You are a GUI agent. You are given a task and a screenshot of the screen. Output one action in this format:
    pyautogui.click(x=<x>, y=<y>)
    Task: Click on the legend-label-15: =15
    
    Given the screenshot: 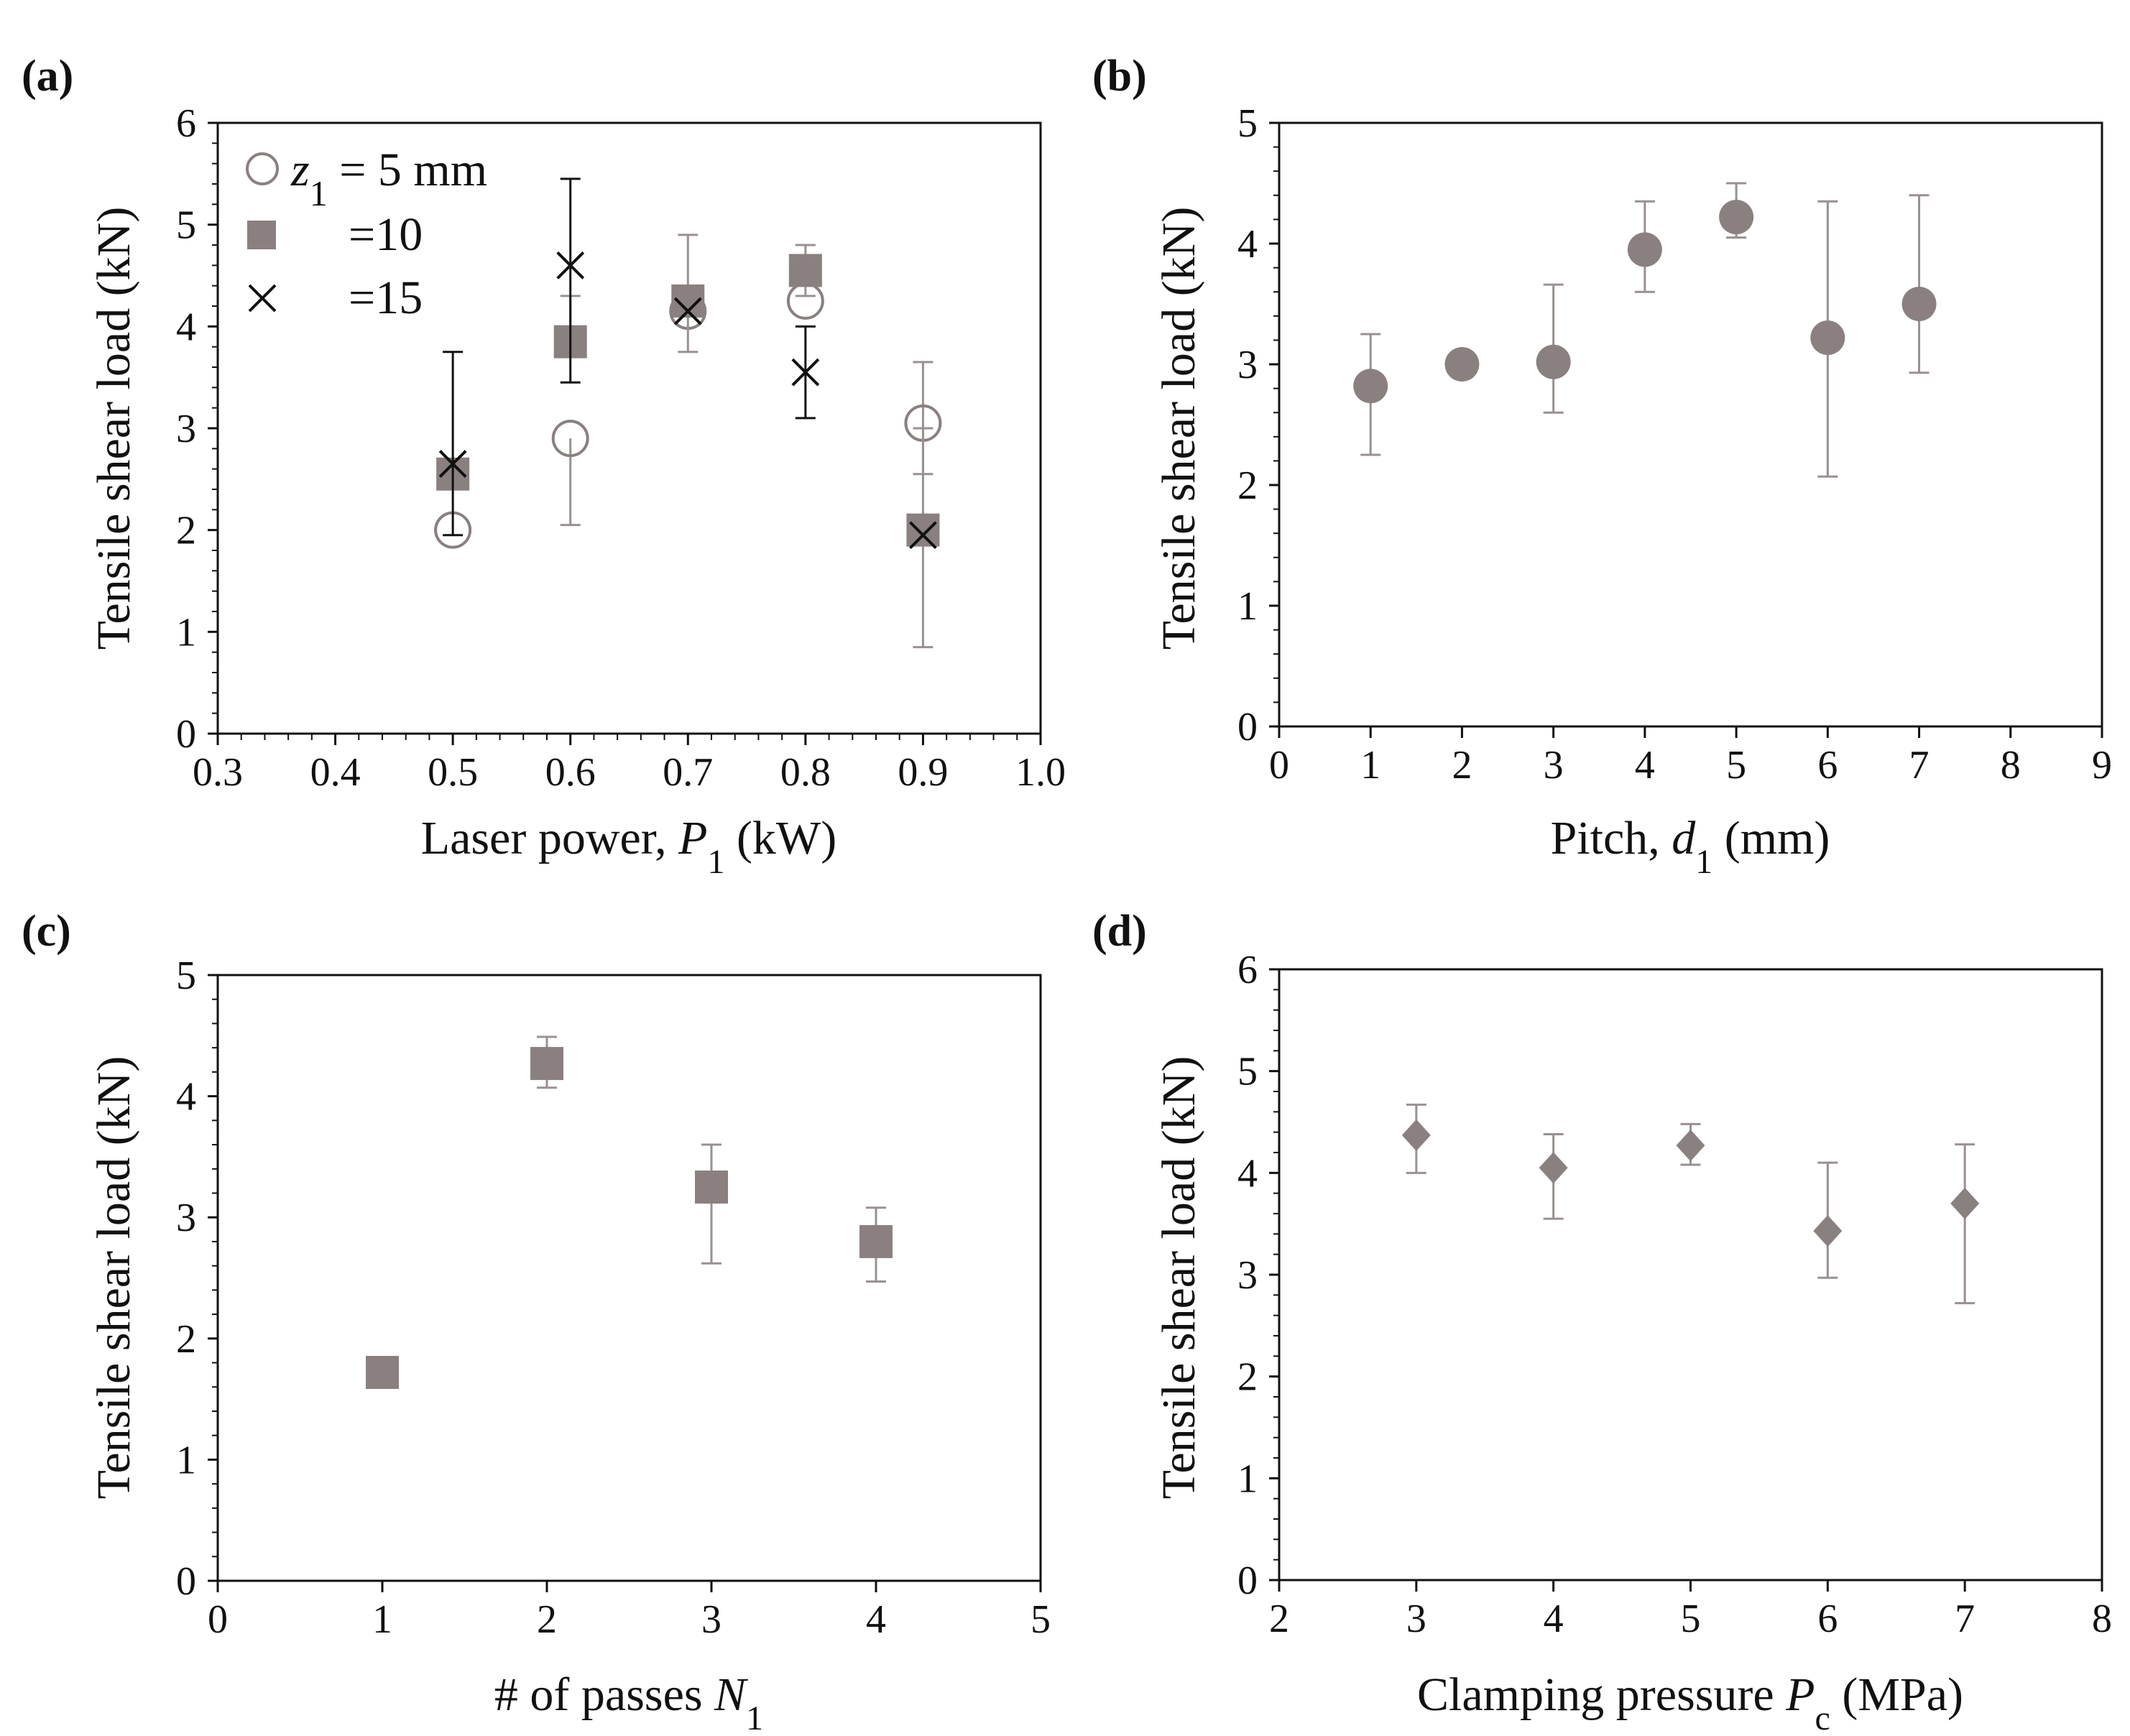 What is the action you would take?
    pyautogui.click(x=386, y=298)
    